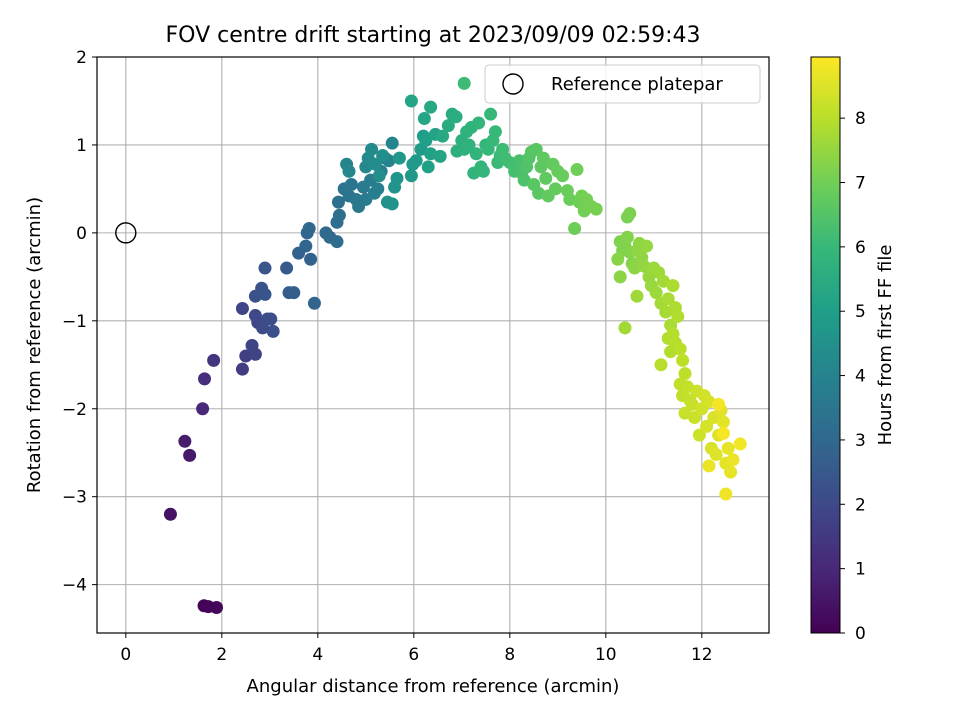 Image resolution: width=960 pixels, height=720 pixels. Describe the element at coordinates (860, 570) in the screenshot. I see `colorbar-tick-label: 1` at that location.